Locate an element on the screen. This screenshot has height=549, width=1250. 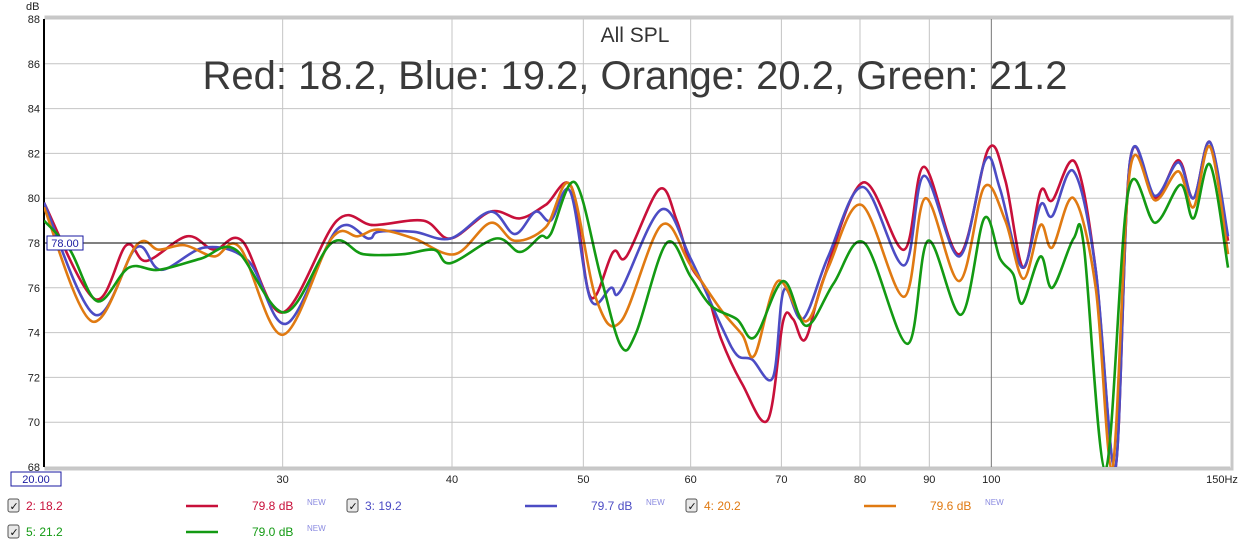
y-tick-label: 70 is located at coordinates (34, 423).